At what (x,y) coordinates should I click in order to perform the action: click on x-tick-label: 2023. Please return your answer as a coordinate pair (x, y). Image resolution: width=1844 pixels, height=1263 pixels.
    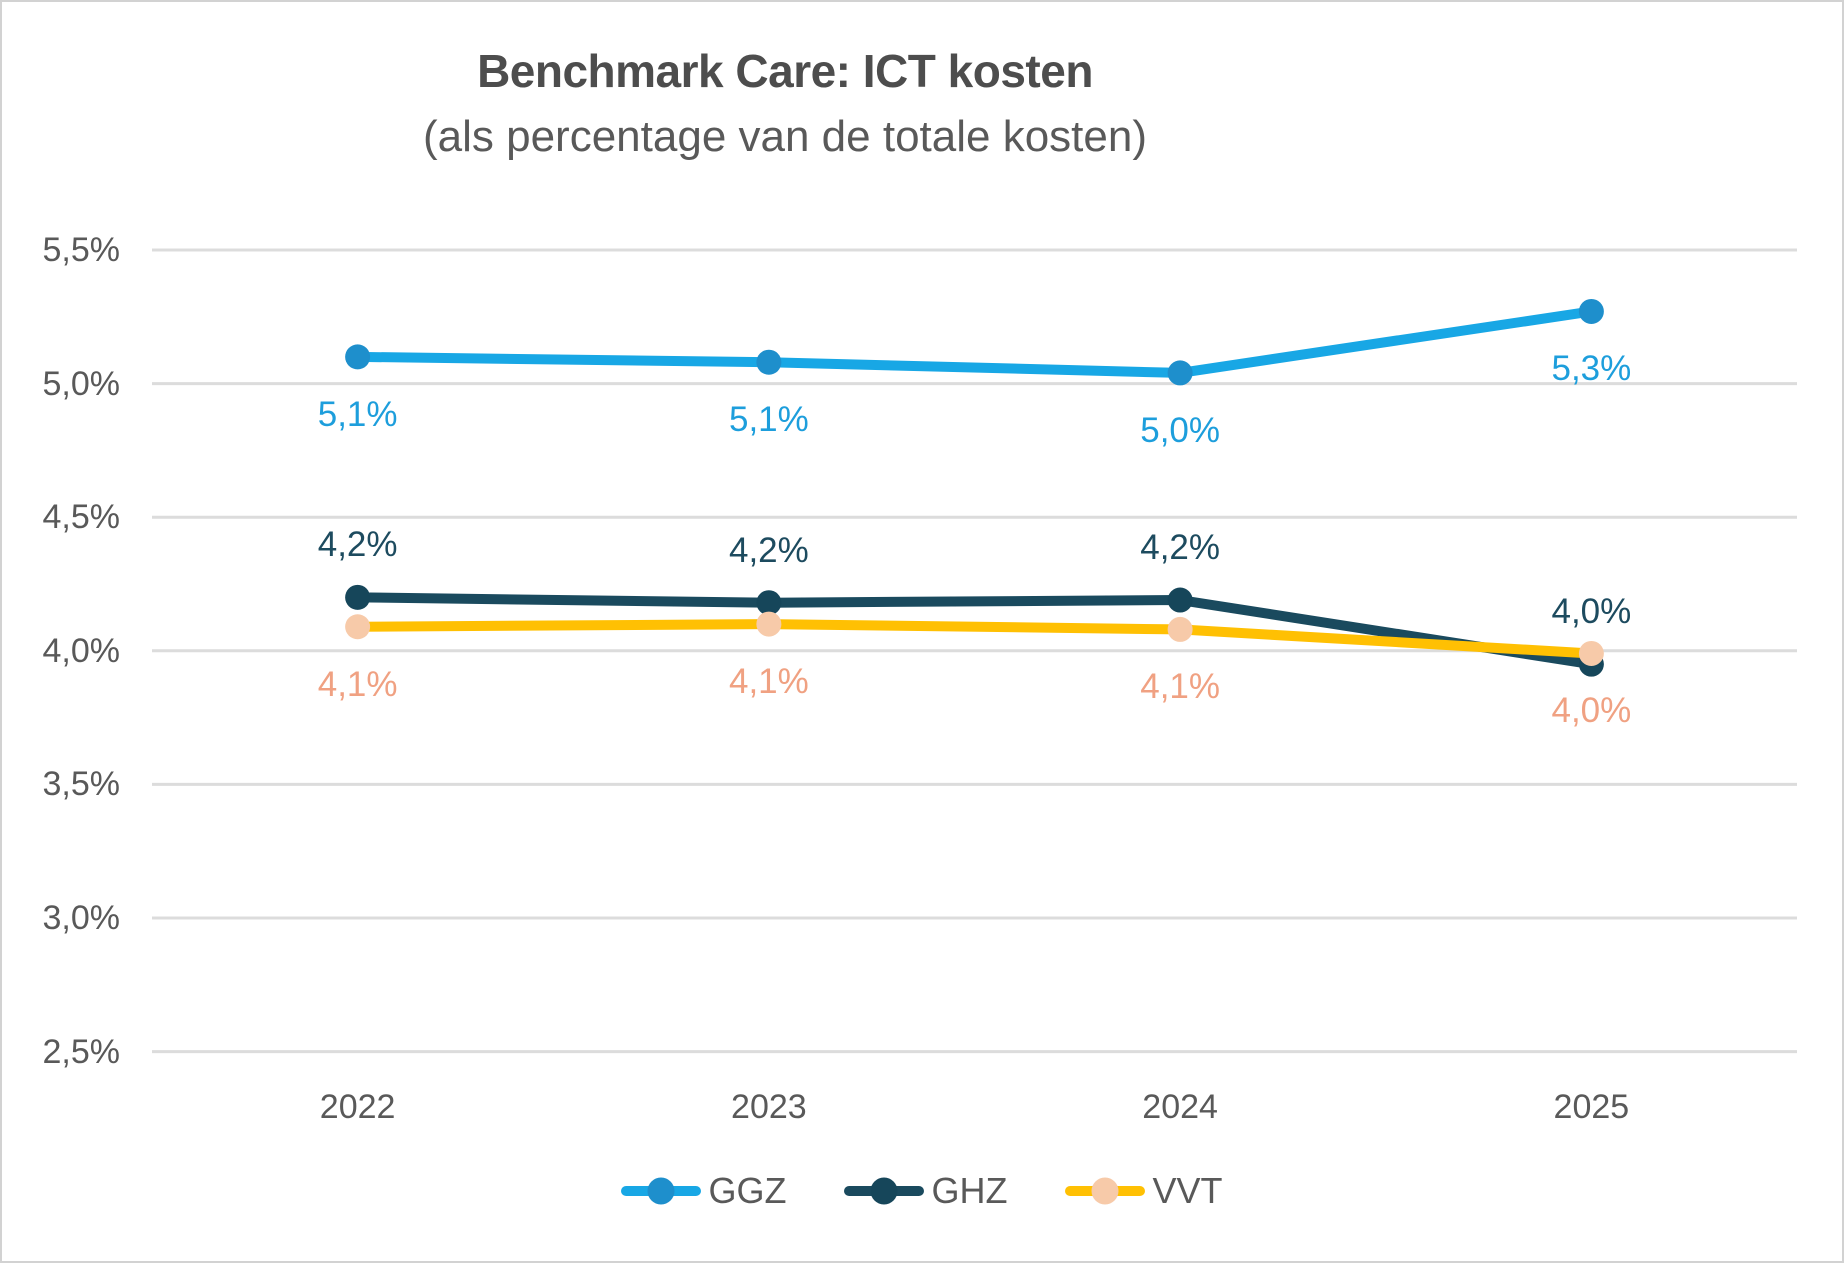
    Looking at the image, I should click on (769, 1107).